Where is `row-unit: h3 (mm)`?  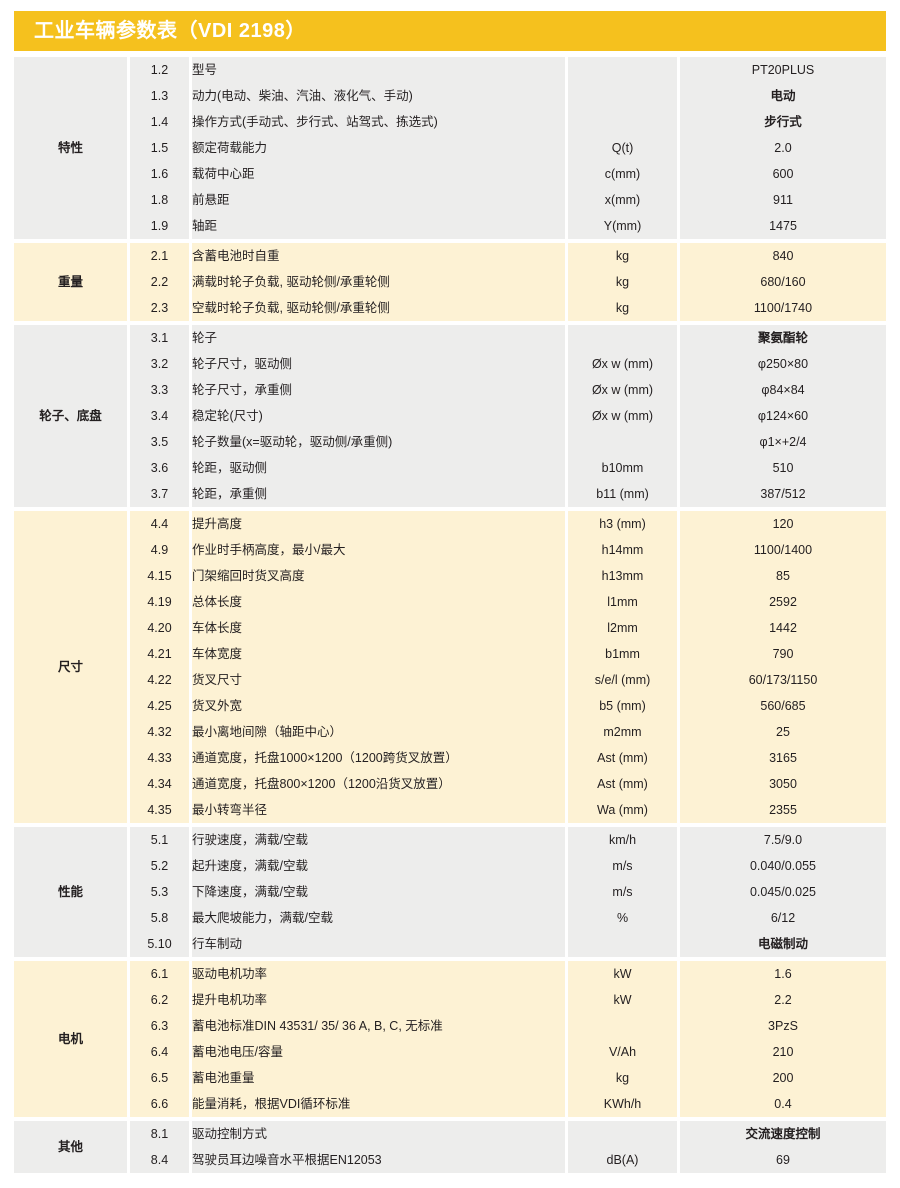 row-unit: h3 (mm) is located at coordinates (624, 524).